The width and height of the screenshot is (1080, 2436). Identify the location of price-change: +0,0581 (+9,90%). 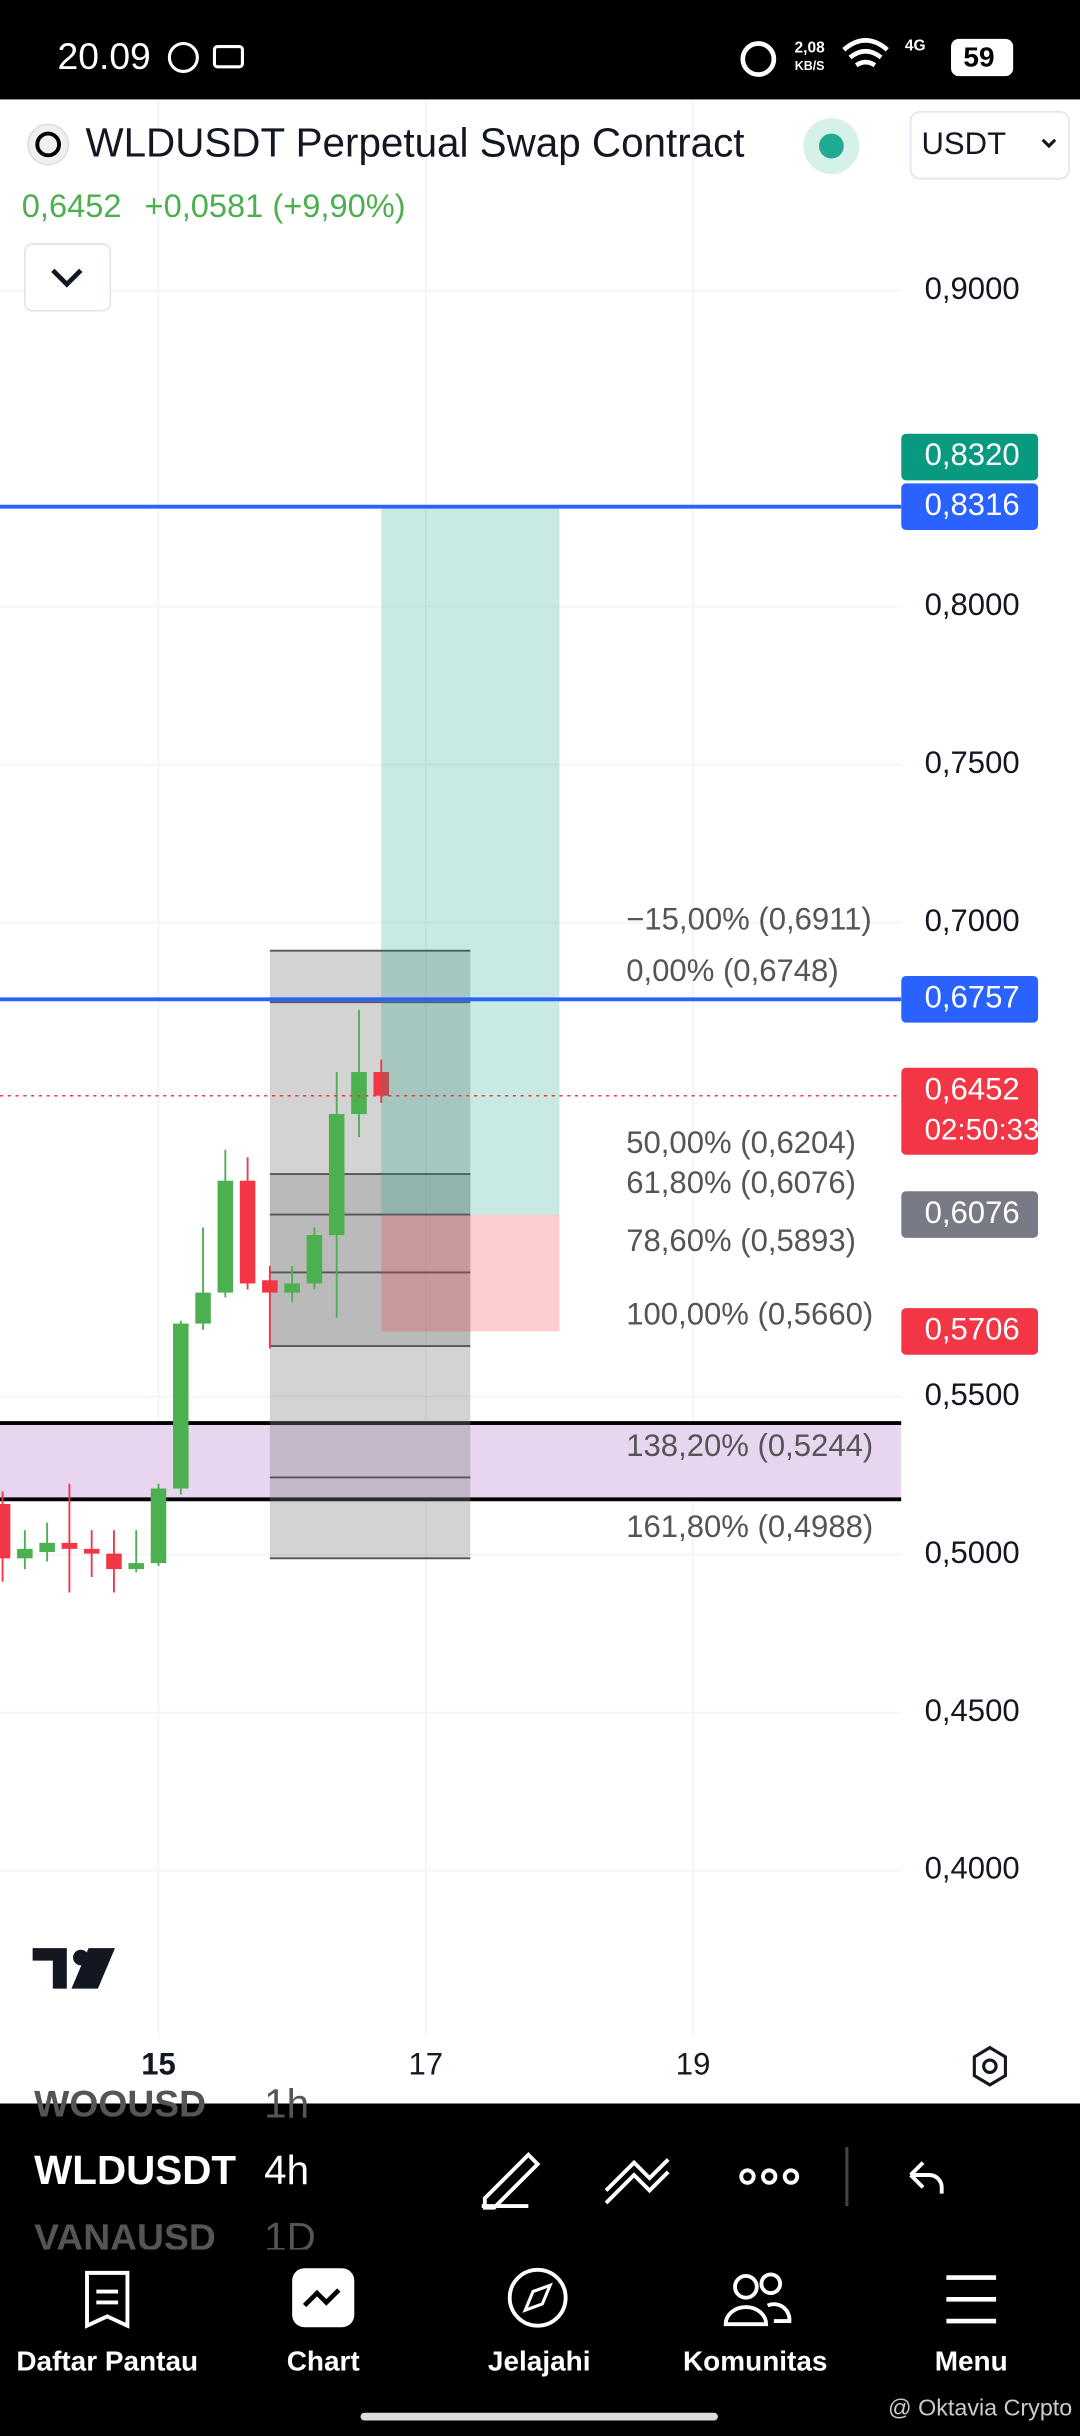
(275, 205).